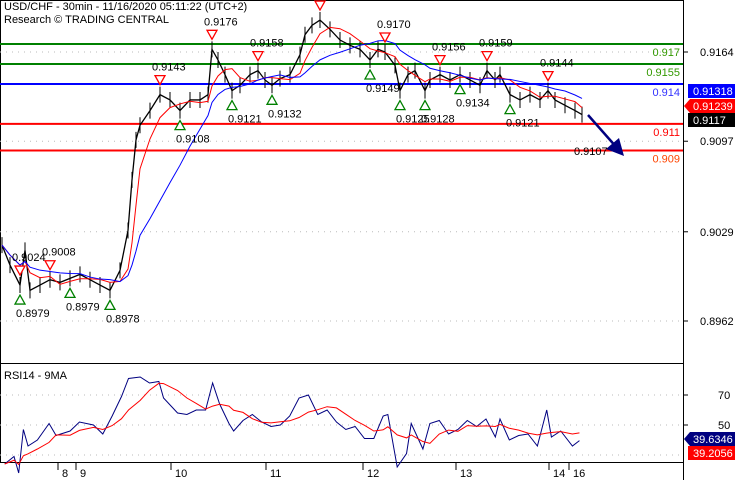  What do you see at coordinates (466, 474) in the screenshot?
I see `time-tick-label: 13` at bounding box center [466, 474].